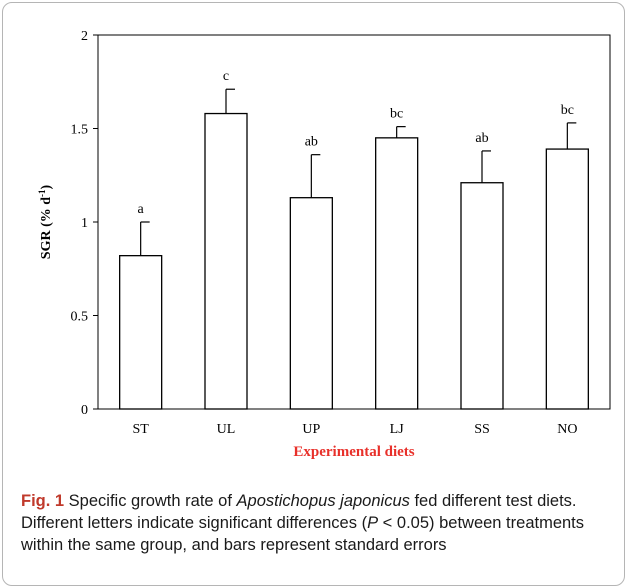 This screenshot has width=627, height=588. What do you see at coordinates (140, 429) in the screenshot?
I see `category-label-st: ST` at bounding box center [140, 429].